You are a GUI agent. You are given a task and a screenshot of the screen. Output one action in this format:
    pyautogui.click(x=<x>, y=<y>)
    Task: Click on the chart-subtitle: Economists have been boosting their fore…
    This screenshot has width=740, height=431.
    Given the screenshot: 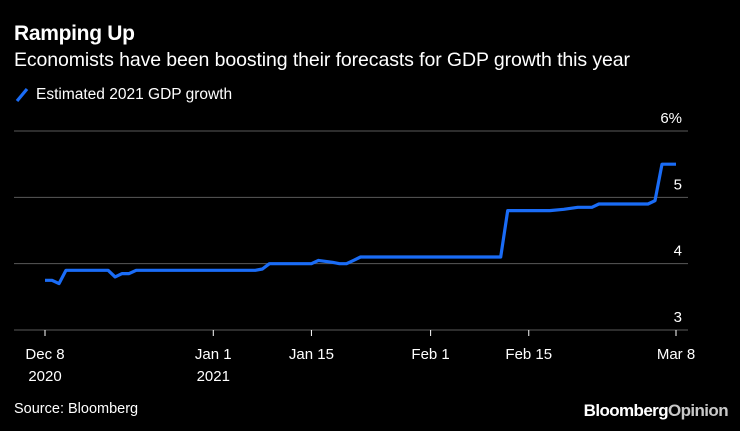 What is the action you would take?
    pyautogui.click(x=322, y=60)
    